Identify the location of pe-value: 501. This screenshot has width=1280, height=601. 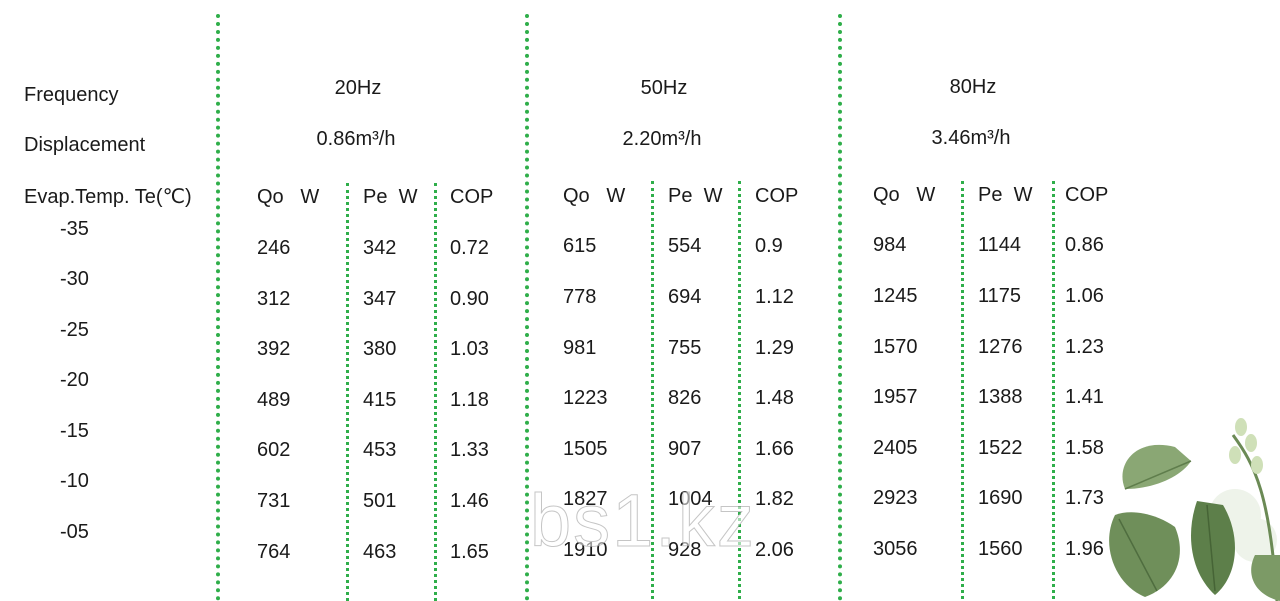
(380, 501).